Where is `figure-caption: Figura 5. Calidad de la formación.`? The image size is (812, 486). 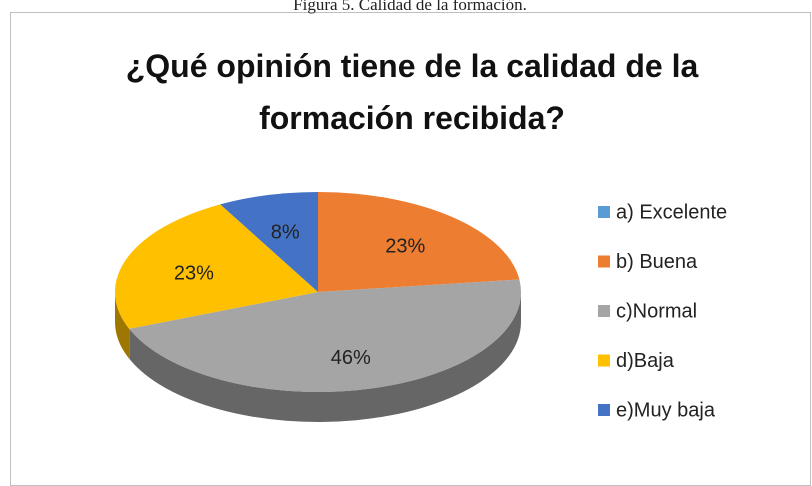
figure-caption: Figura 5. Calidad de la formación. is located at coordinates (410, 7).